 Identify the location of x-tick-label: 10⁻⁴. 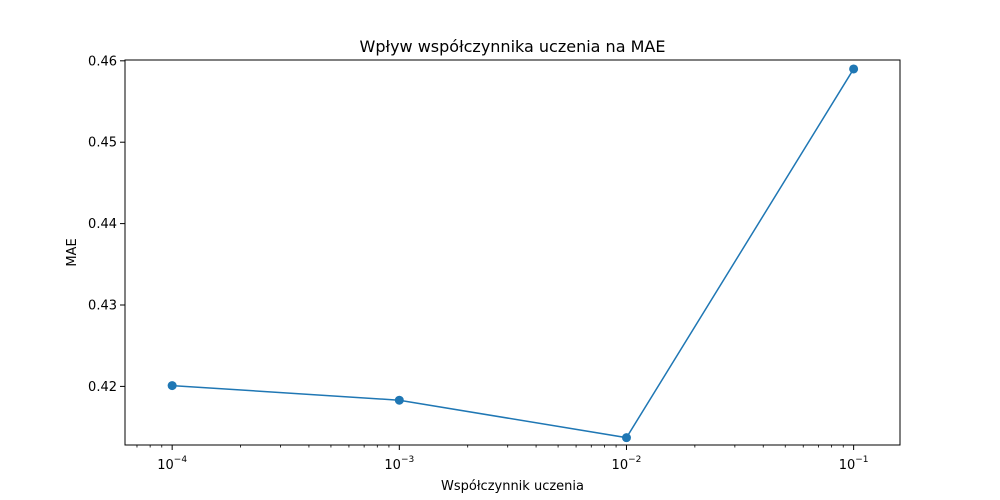
(172, 464).